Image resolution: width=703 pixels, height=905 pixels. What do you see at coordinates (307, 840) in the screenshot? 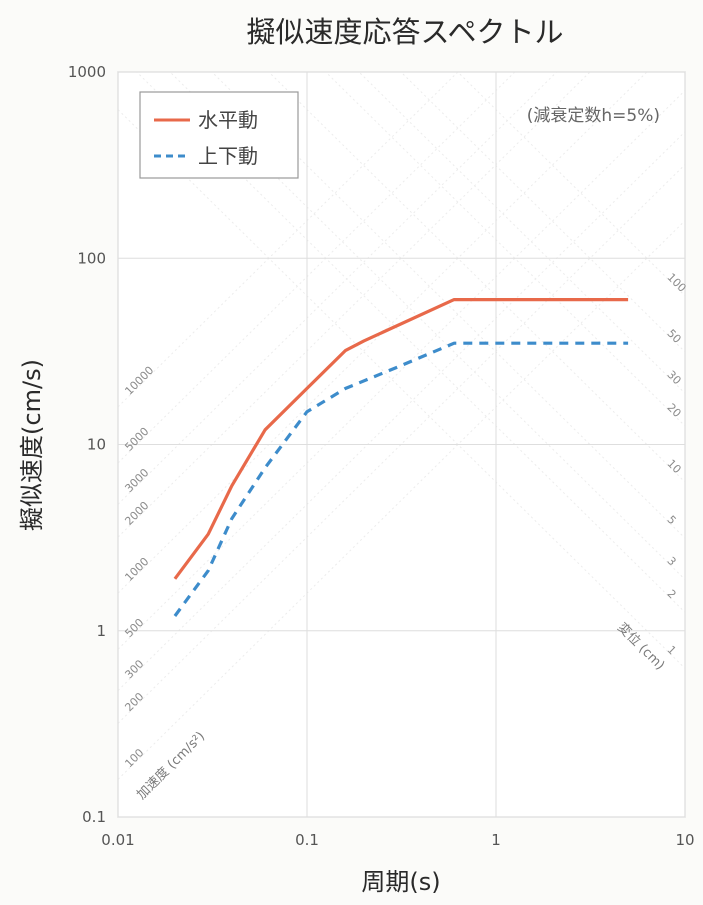
I see `x-tick-label: 0.1` at bounding box center [307, 840].